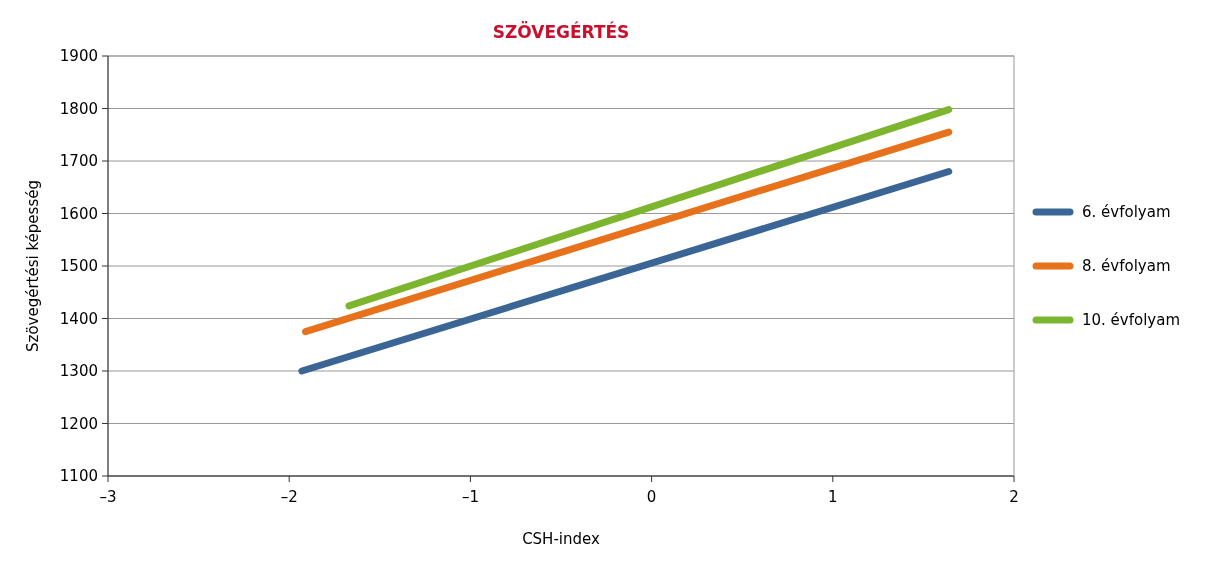 The width and height of the screenshot is (1218, 568). What do you see at coordinates (289, 497) in the screenshot?
I see `x-tick-label: –2` at bounding box center [289, 497].